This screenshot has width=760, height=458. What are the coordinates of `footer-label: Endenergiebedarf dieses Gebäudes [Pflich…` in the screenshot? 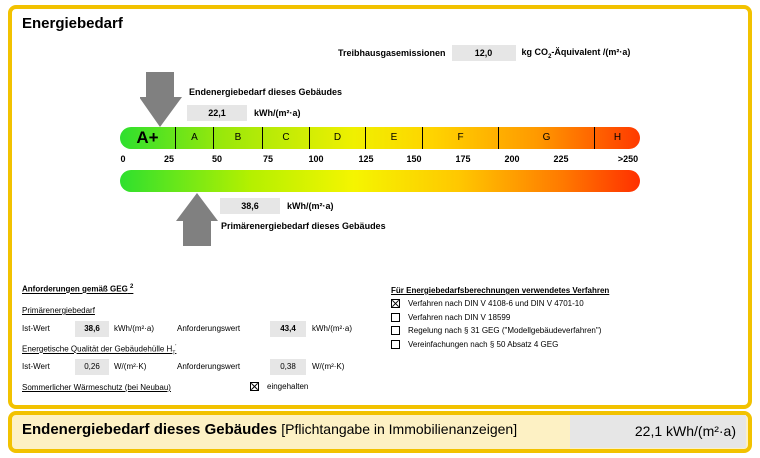 It's located at (270, 429).